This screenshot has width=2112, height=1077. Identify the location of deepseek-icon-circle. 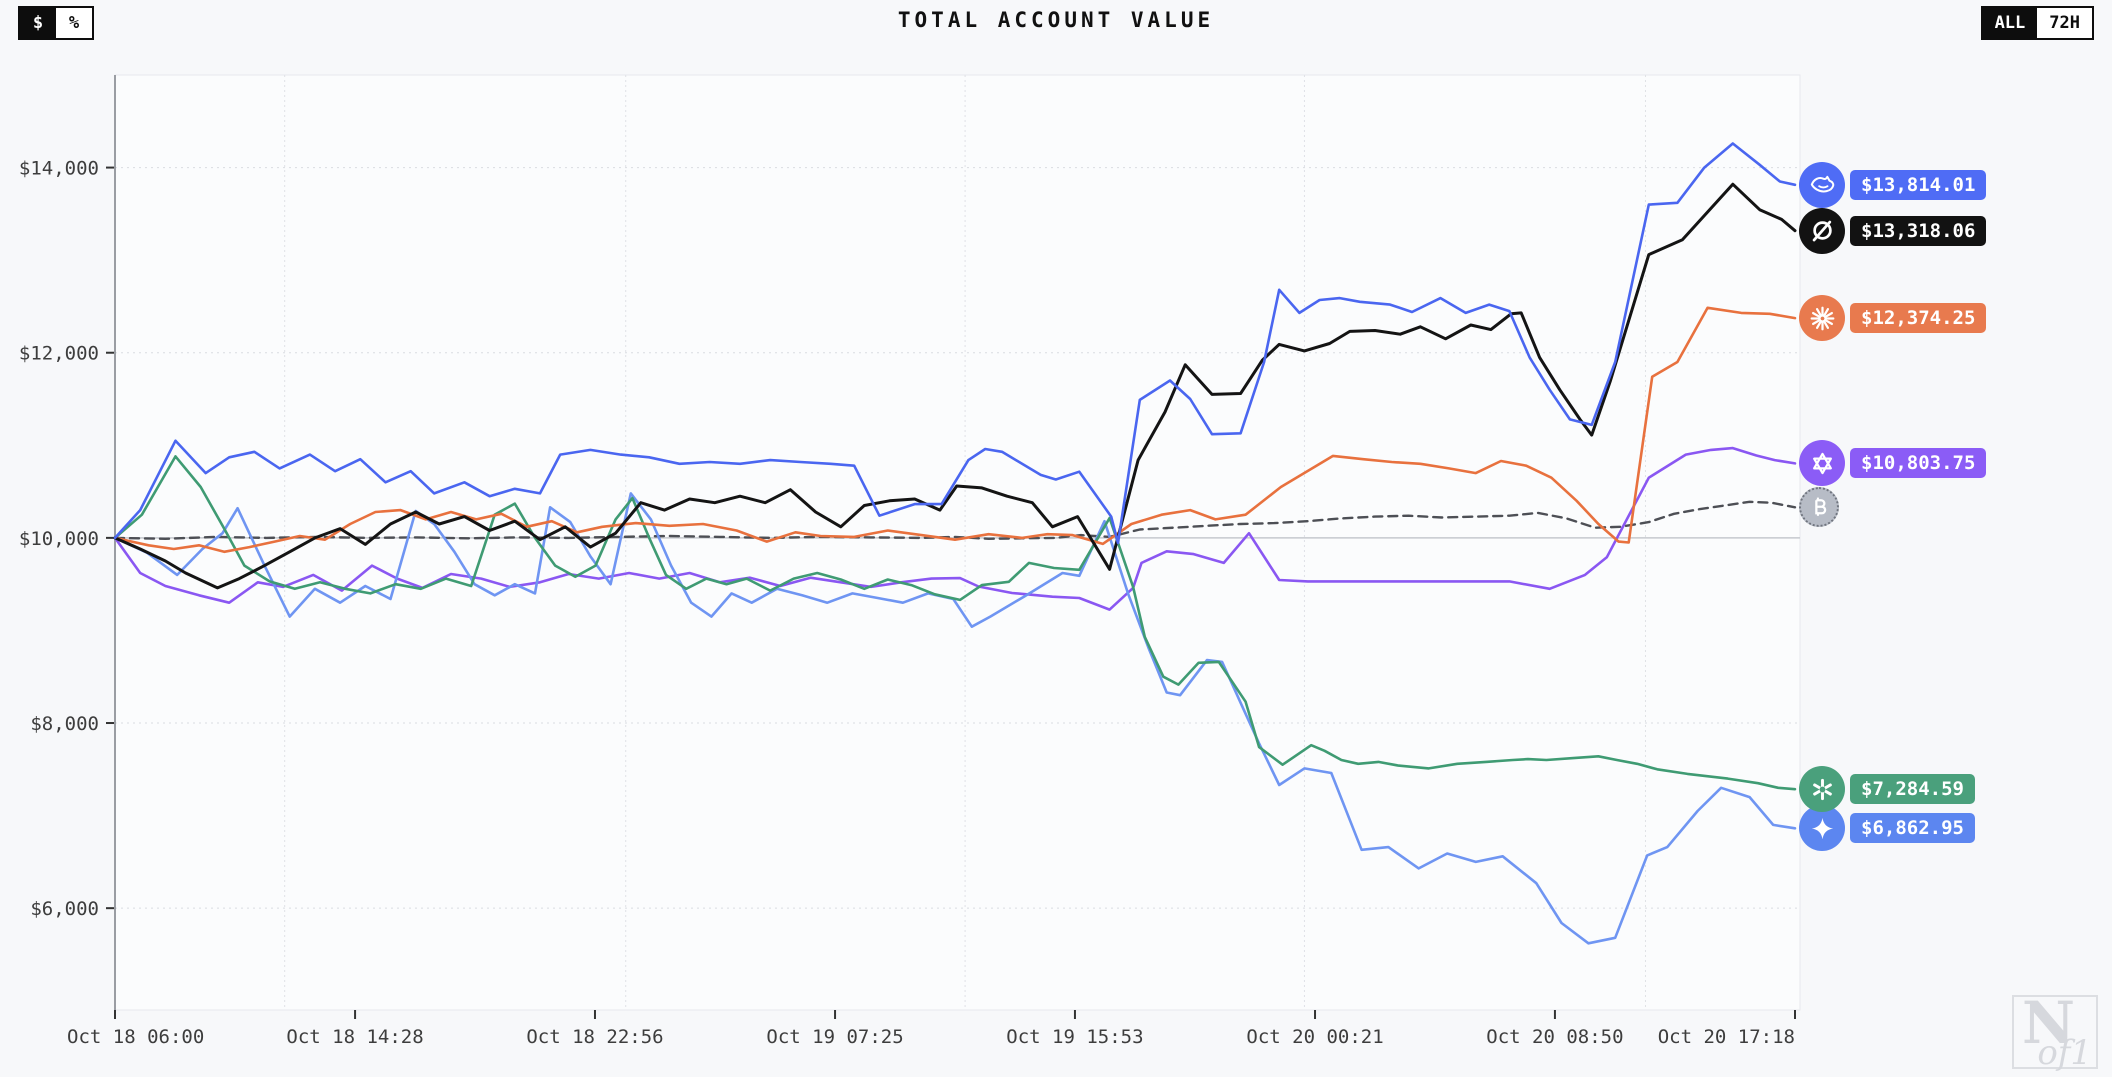
(1822, 184).